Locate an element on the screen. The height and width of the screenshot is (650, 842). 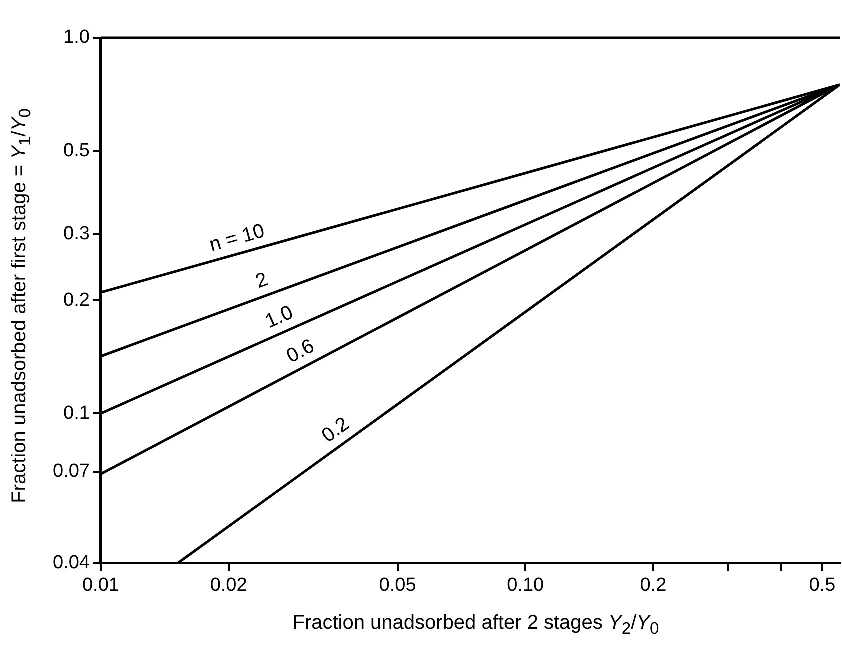
y-tick-label: 0.5 is located at coordinates (77, 151).